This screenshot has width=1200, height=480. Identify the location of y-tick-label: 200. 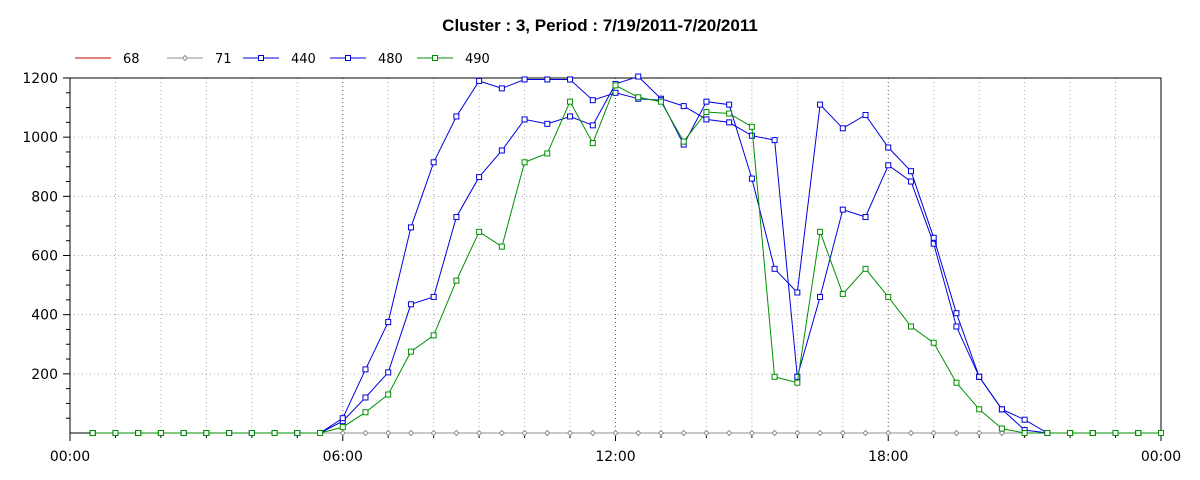
(44, 375).